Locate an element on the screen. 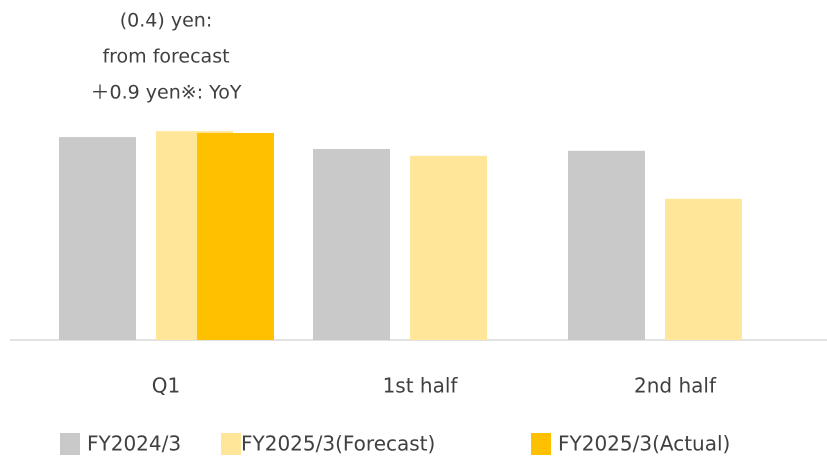 The width and height of the screenshot is (827, 464). x-tick-label: 2nd half is located at coordinates (675, 386).